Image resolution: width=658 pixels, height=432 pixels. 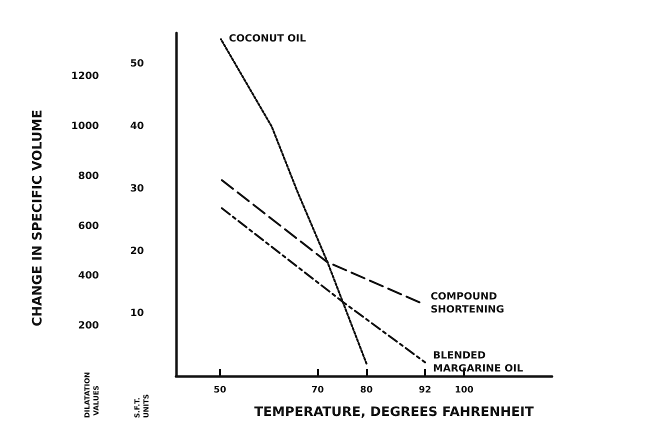 What do you see at coordinates (85, 126) in the screenshot?
I see `y2-tick-label: 1000` at bounding box center [85, 126].